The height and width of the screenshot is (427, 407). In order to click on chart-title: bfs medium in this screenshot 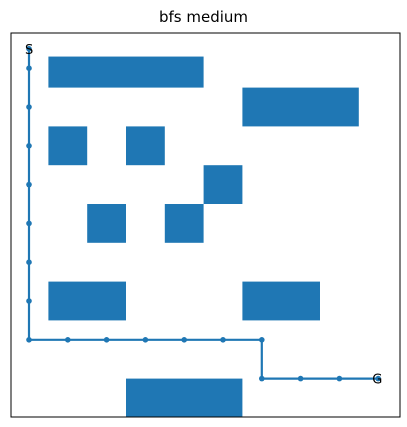, I will do `click(203, 17)`.